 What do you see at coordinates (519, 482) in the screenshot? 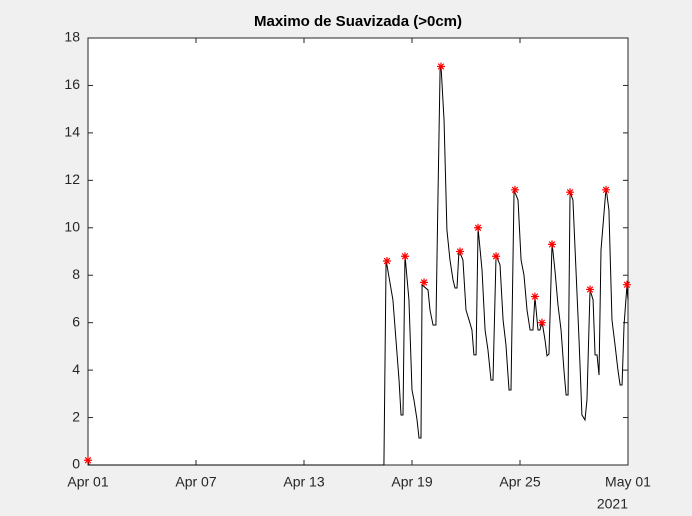
I see `x-tick-label: Apr 25` at bounding box center [519, 482].